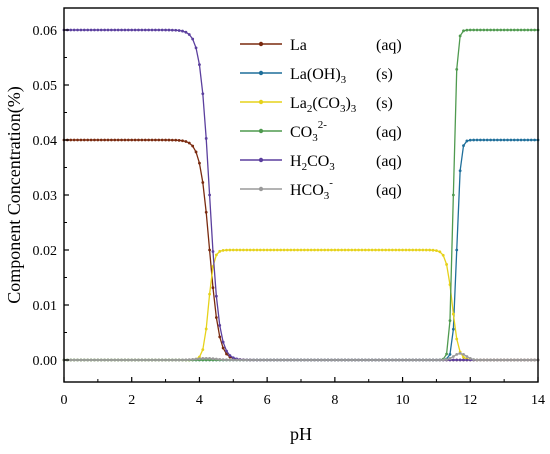 This screenshot has height=454, width=550. Describe the element at coordinates (308, 131) in the screenshot. I see `legend-label-3: CO32-` at that location.